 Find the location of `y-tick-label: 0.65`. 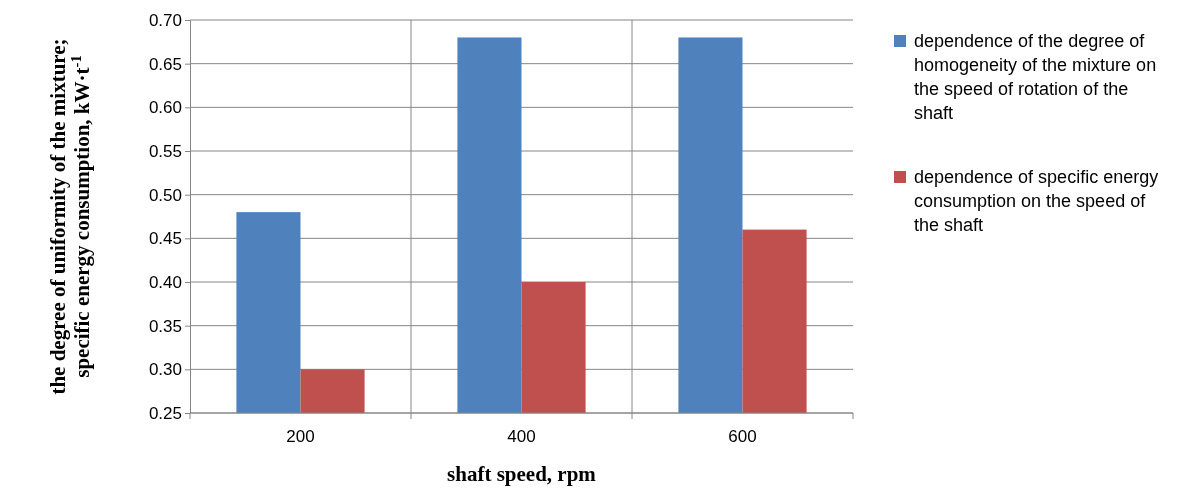

y-tick-label: 0.65 is located at coordinates (165, 64).